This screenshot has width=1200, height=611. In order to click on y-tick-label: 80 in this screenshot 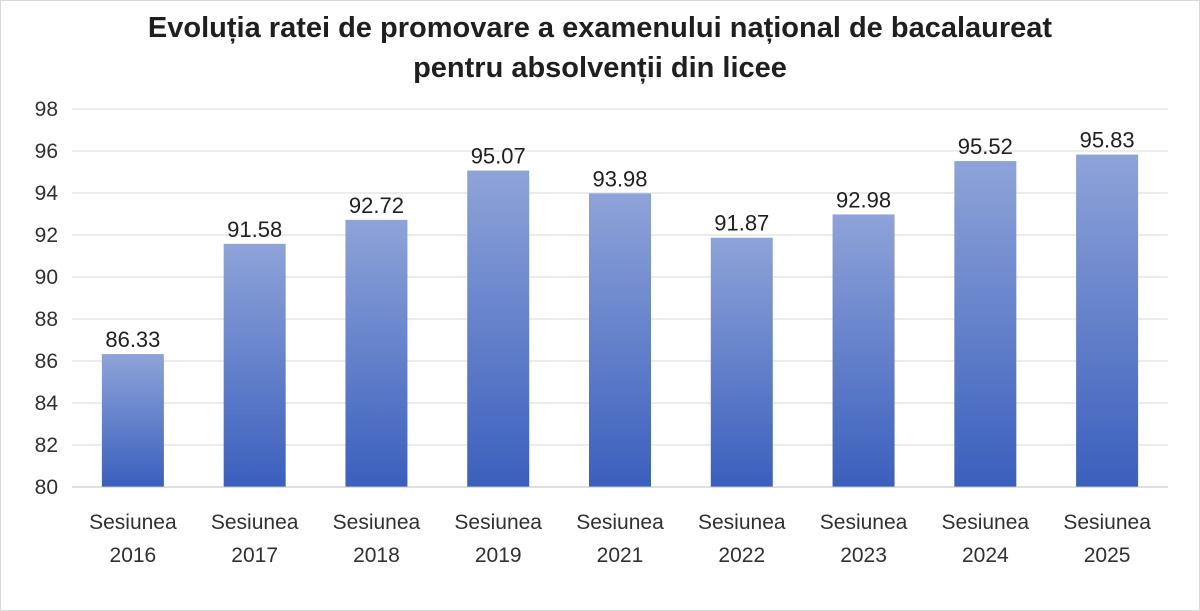, I will do `click(46, 487)`.